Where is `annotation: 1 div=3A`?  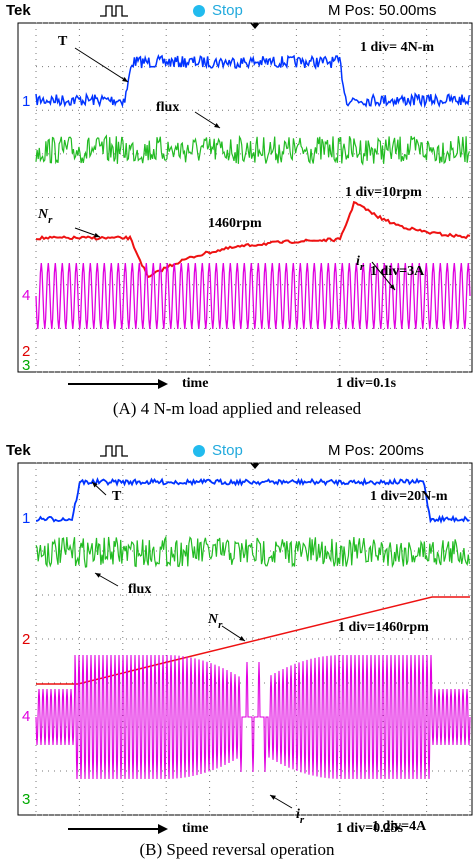 annotation: 1 div=3A is located at coordinates (397, 271).